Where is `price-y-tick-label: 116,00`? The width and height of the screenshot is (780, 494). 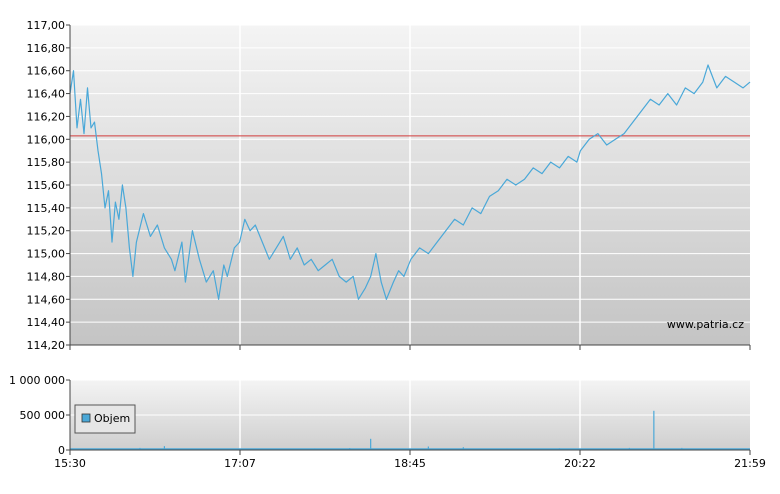
price-y-tick-label: 116,00 is located at coordinates (46, 139).